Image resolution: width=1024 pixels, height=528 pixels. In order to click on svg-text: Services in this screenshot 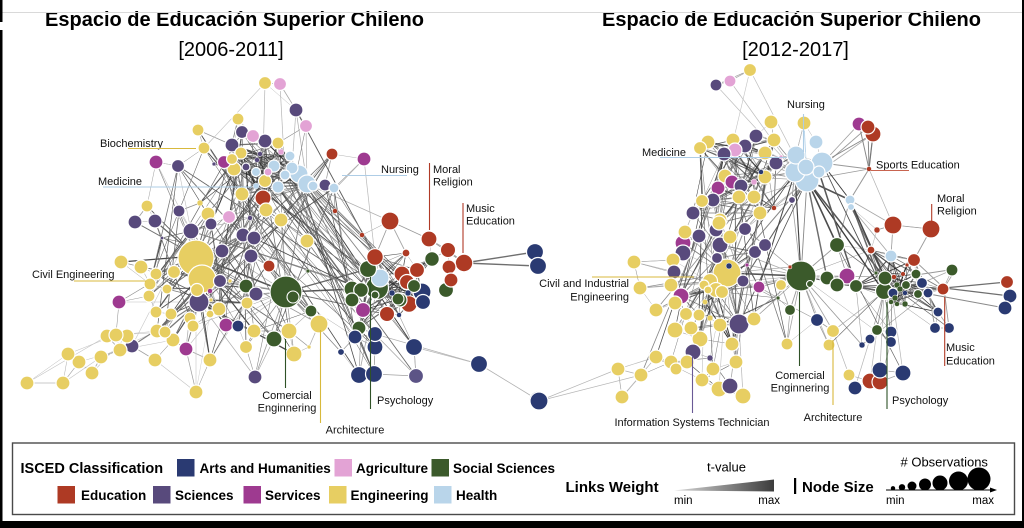, I will do `click(293, 495)`.